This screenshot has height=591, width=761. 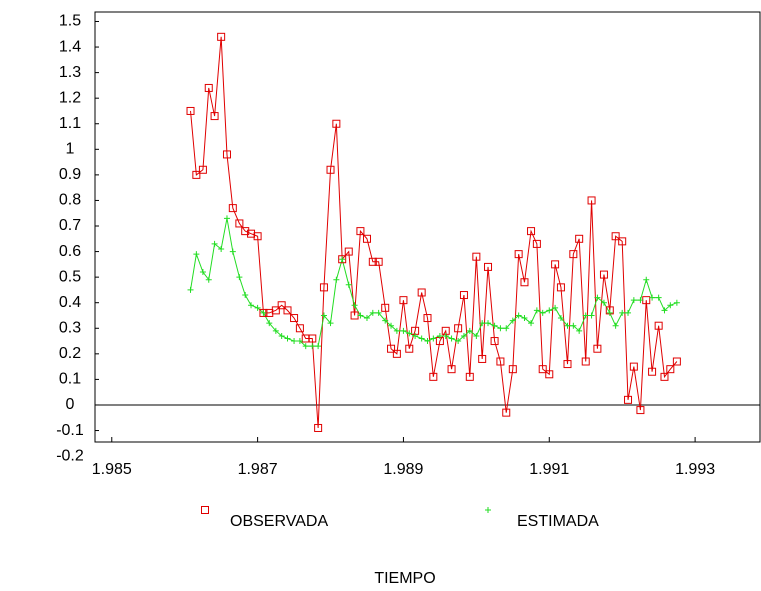 I want to click on y-tick-label: 0.9, so click(x=70, y=174).